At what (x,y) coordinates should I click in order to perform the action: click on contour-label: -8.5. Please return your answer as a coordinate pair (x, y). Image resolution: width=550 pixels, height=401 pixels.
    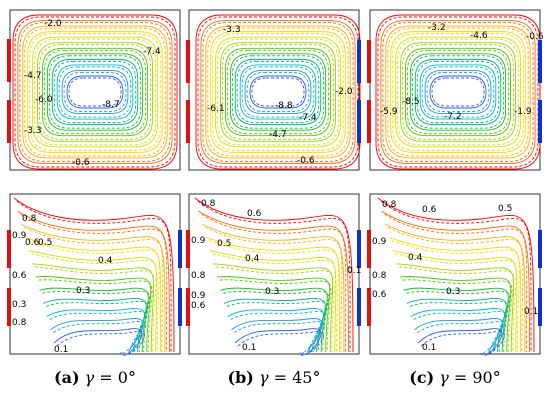
    Looking at the image, I should click on (411, 102).